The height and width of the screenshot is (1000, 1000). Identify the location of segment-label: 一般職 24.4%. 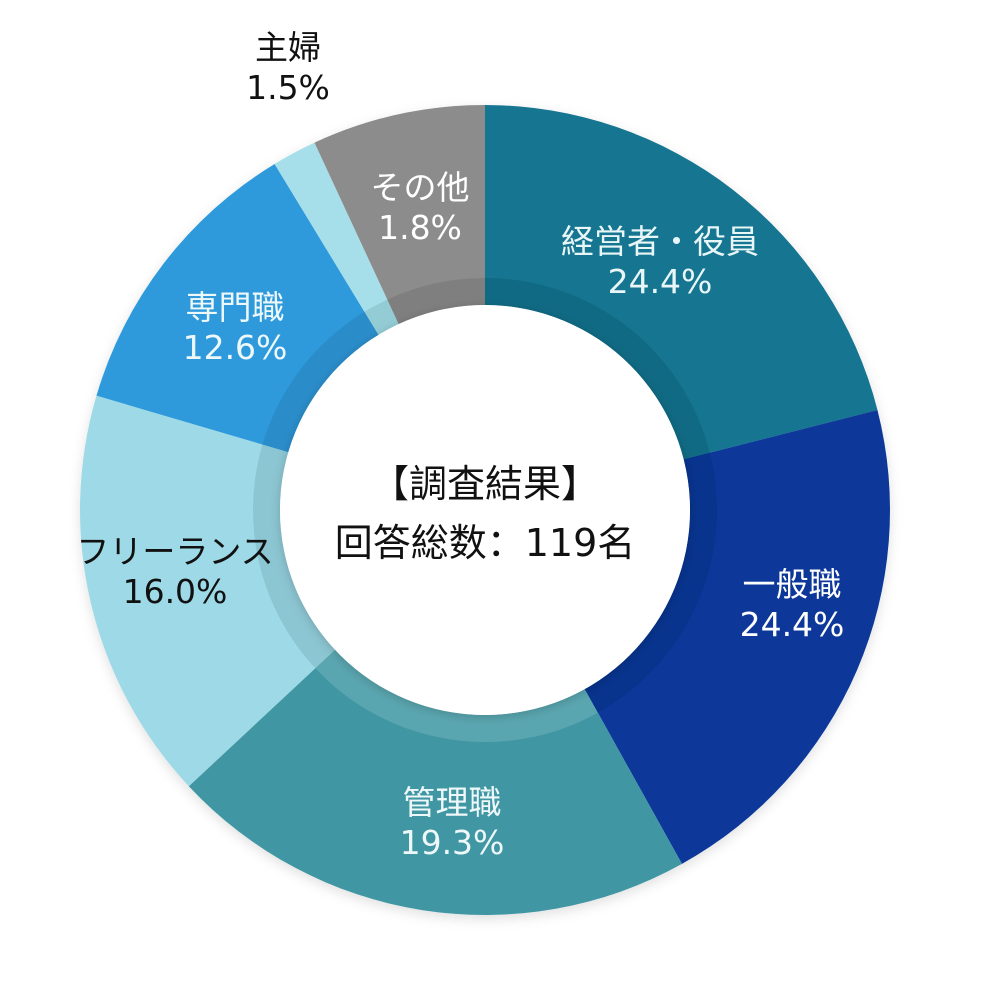
(792, 604).